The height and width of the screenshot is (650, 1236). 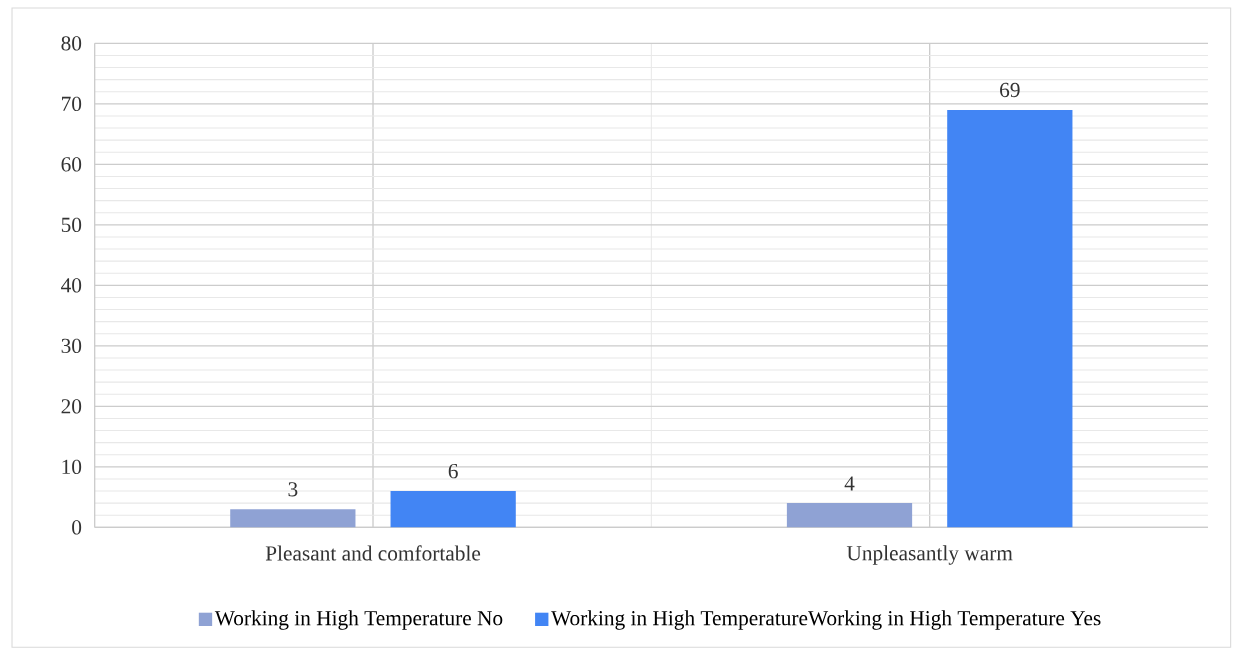 I want to click on data-label: 6, so click(x=453, y=471).